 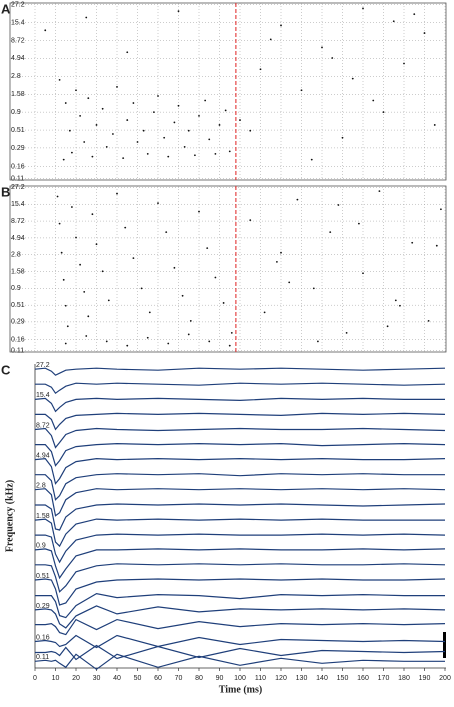 What do you see at coordinates (43, 606) in the screenshot?
I see `y-tick-label: 0.29` at bounding box center [43, 606].